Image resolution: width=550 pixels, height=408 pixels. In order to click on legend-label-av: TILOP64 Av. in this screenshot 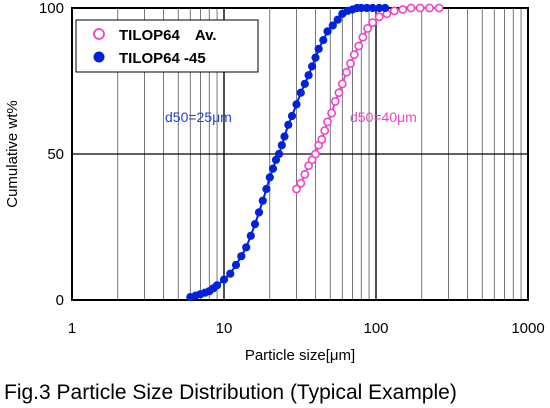, I will do `click(168, 35)`.